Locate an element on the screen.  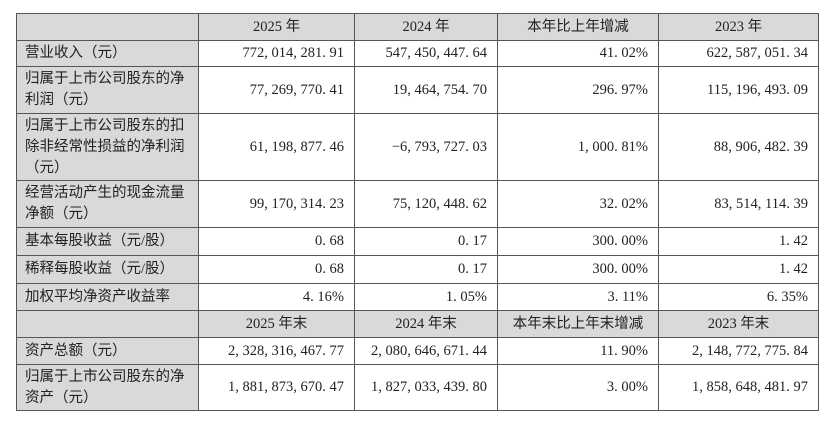
header-row: 2025 年末 2024 年末 本年末比上年末增减 2023 年末 is located at coordinates (417, 324).